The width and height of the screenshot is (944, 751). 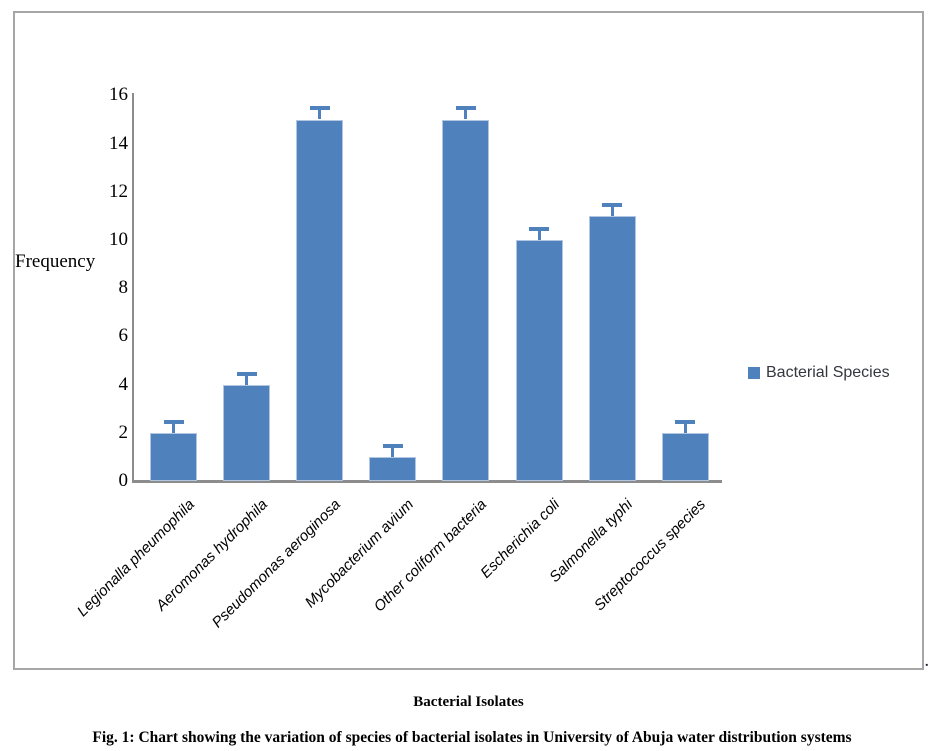 What do you see at coordinates (427, 481) in the screenshot?
I see `x-axis-line` at bounding box center [427, 481].